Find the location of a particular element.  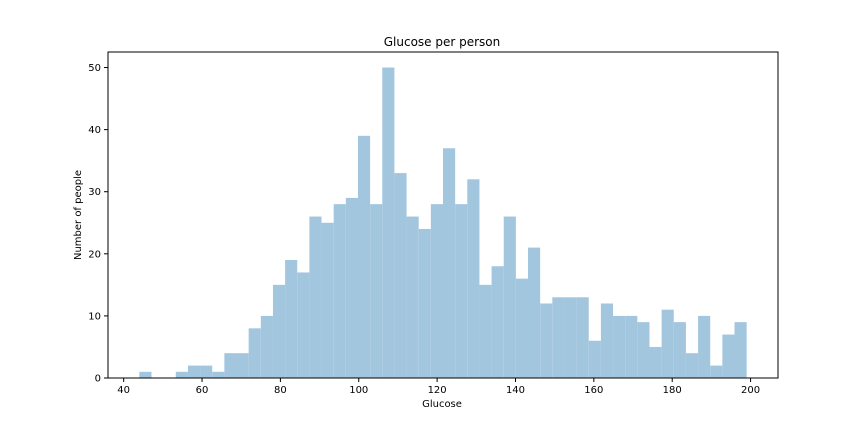

x-axis-ticks: 40 60 80 100 120 140 160 180 200 is located at coordinates (438, 387).